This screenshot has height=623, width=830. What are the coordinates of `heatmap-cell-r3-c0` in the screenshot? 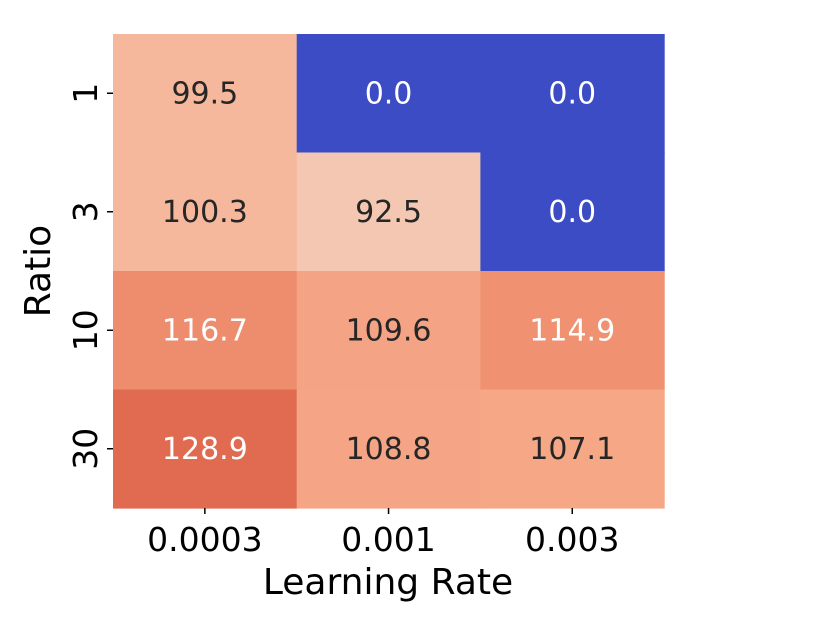 It's located at (205, 449).